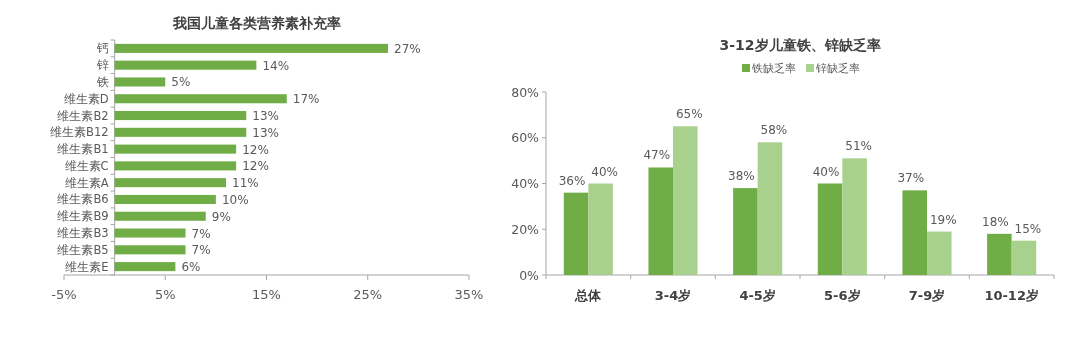 The image size is (1065, 337). I want to click on data-label: 18%, so click(995, 221).